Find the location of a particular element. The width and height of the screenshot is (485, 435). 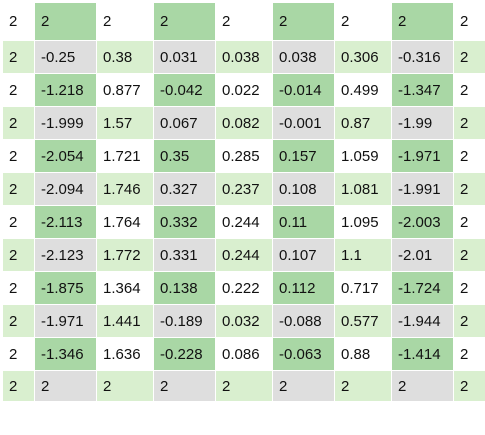

grid-cell: 1.636 is located at coordinates (125, 354).